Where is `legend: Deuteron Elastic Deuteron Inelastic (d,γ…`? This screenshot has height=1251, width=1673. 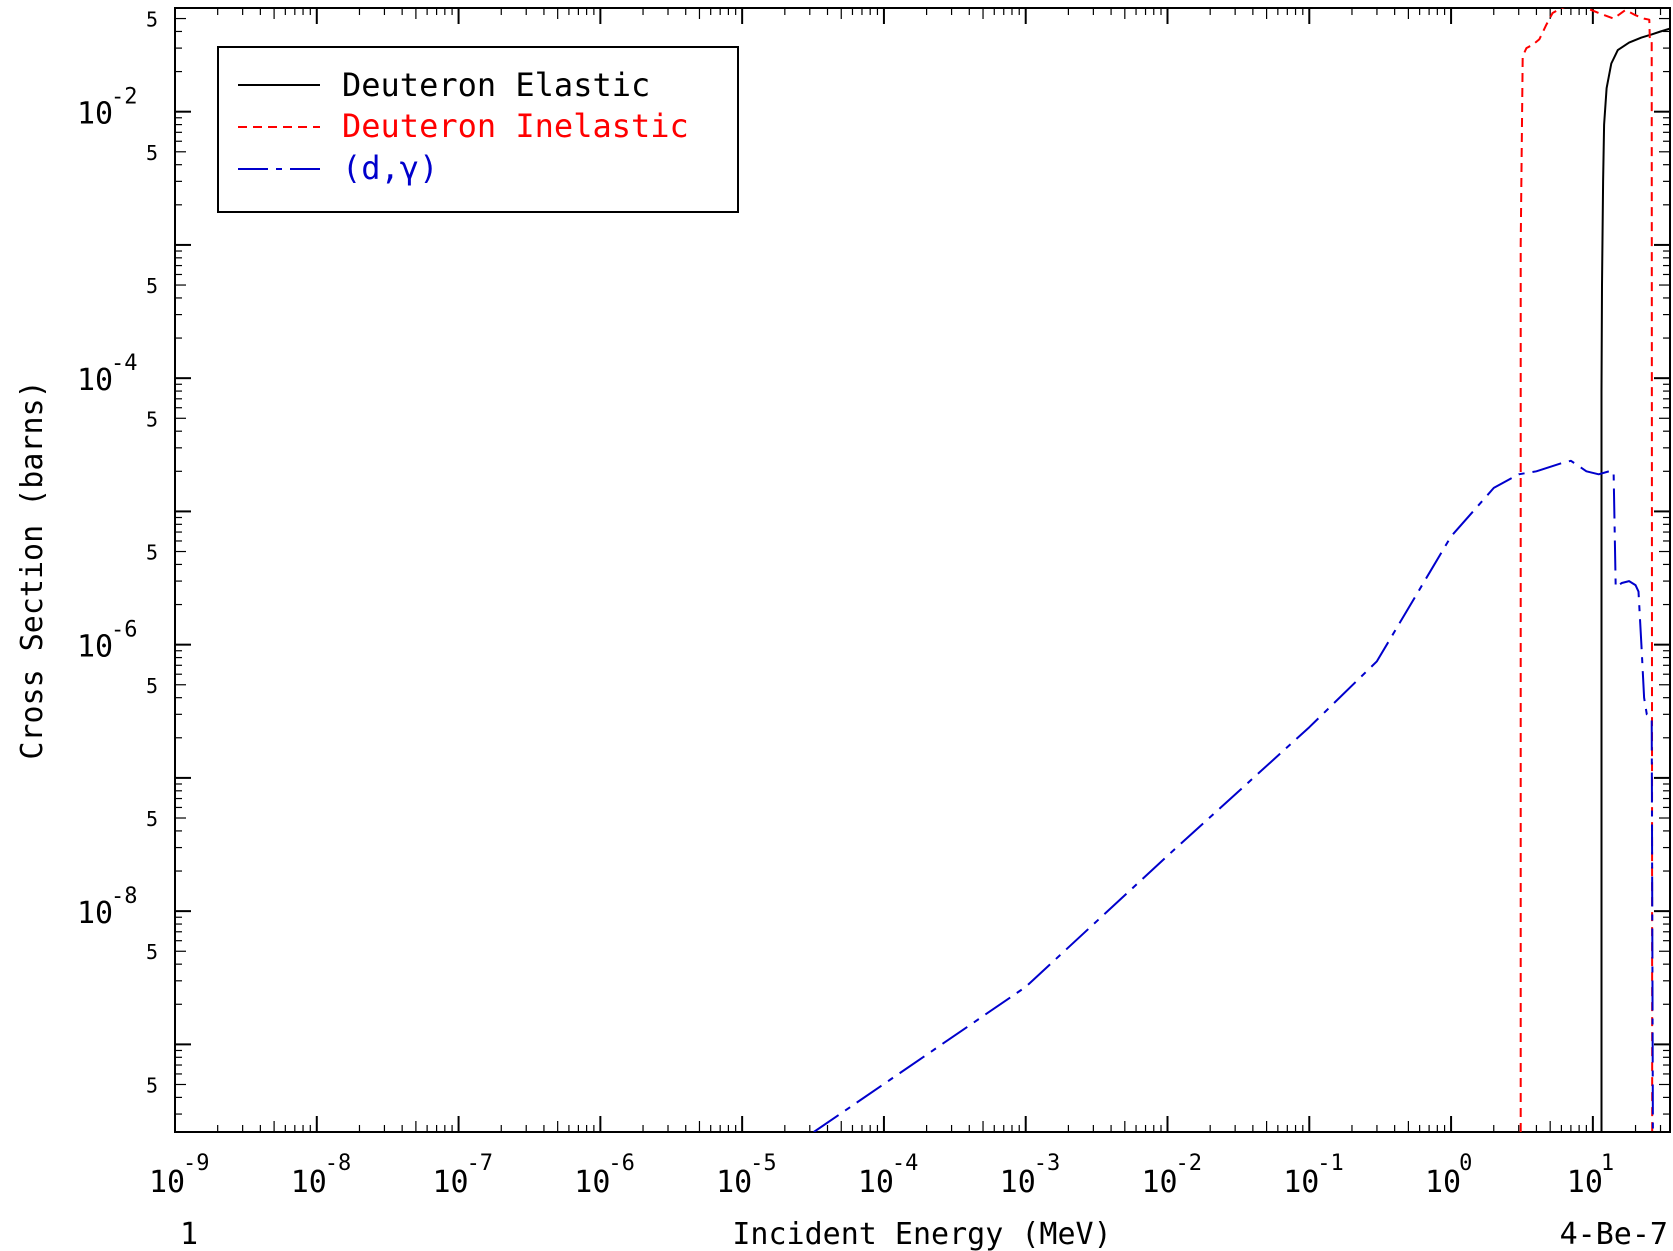 legend: Deuteron Elastic Deuteron Inelastic (d,γ… is located at coordinates (478, 129).